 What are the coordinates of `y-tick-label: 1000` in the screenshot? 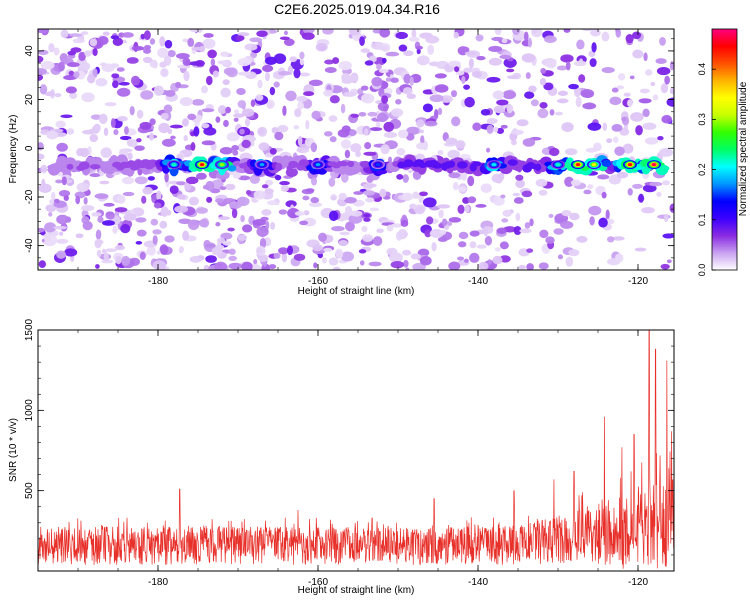 It's located at (29, 410).